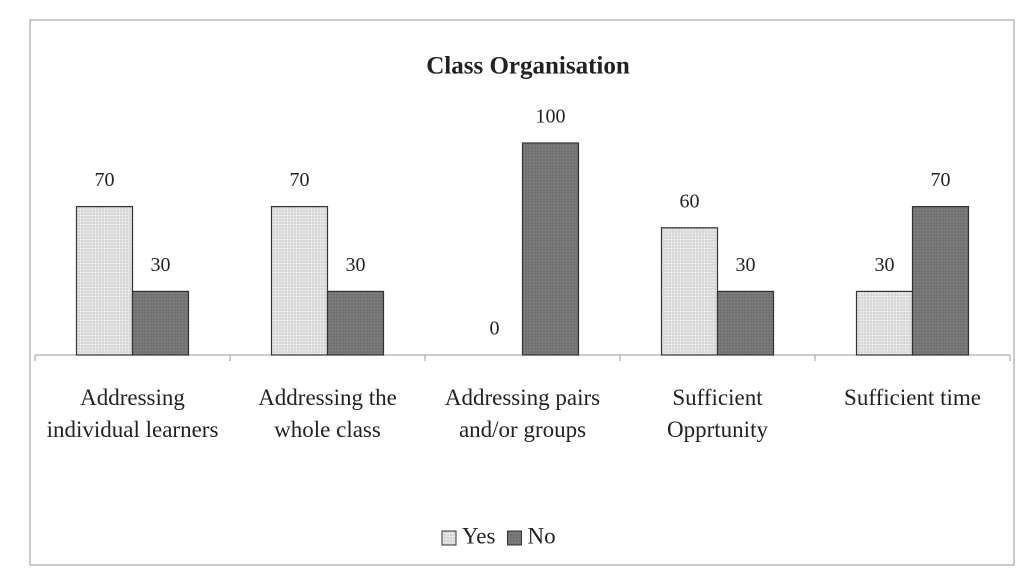  What do you see at coordinates (479, 535) in the screenshot?
I see `legend-label: Yes` at bounding box center [479, 535].